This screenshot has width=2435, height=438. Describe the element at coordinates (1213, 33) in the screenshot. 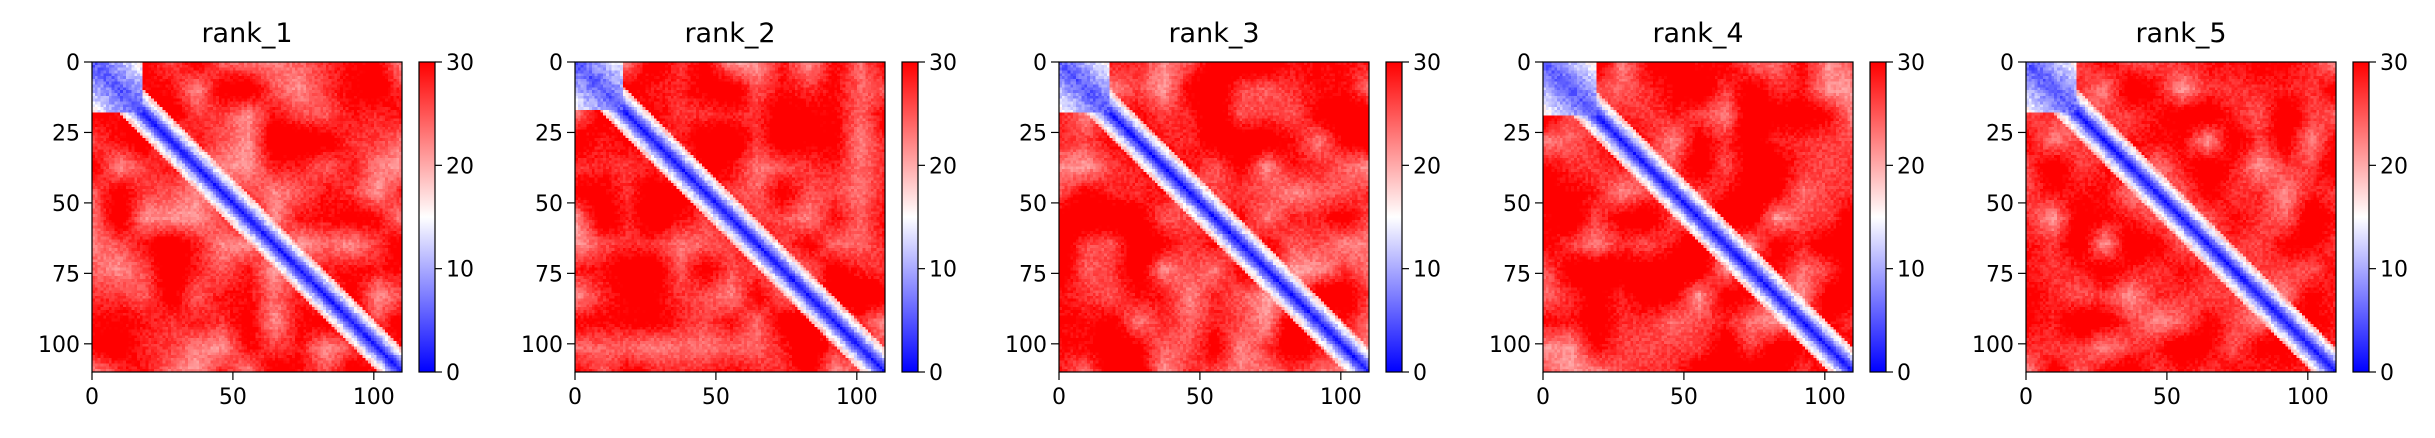

I see `panel-title: rank_3` at that location.